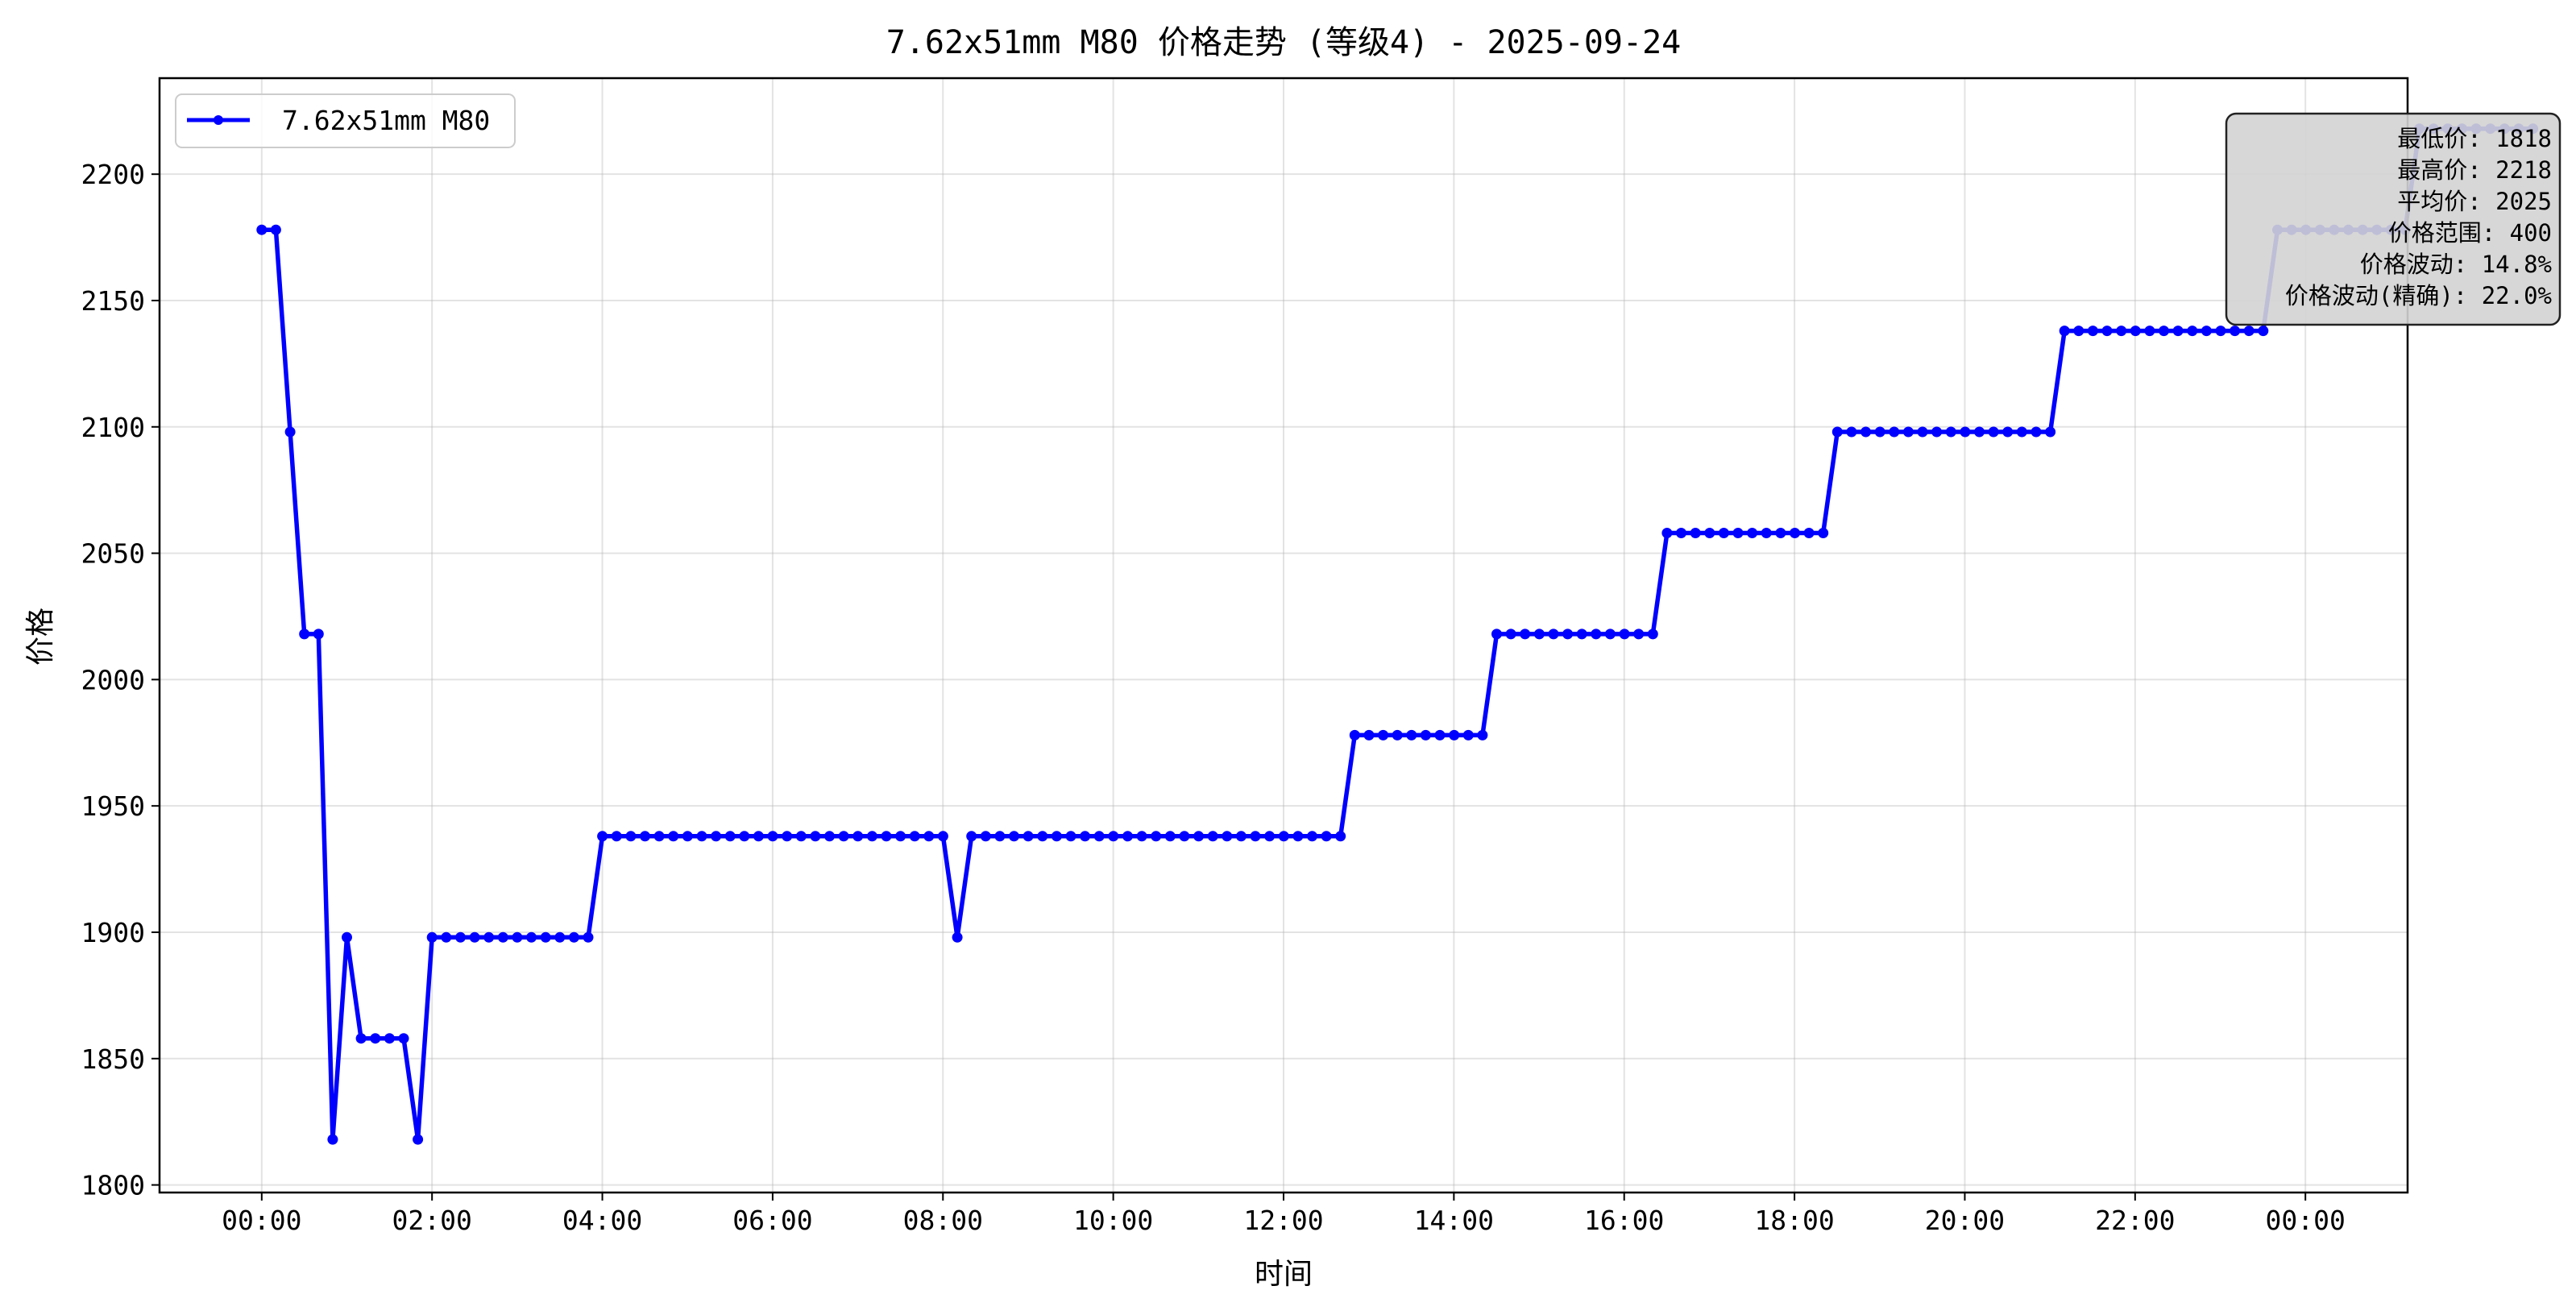 The image size is (2576, 1315). Describe the element at coordinates (2418, 295) in the screenshot. I see `stats-price-volatility-precise: 价格波动(精确): 22.0%` at that location.